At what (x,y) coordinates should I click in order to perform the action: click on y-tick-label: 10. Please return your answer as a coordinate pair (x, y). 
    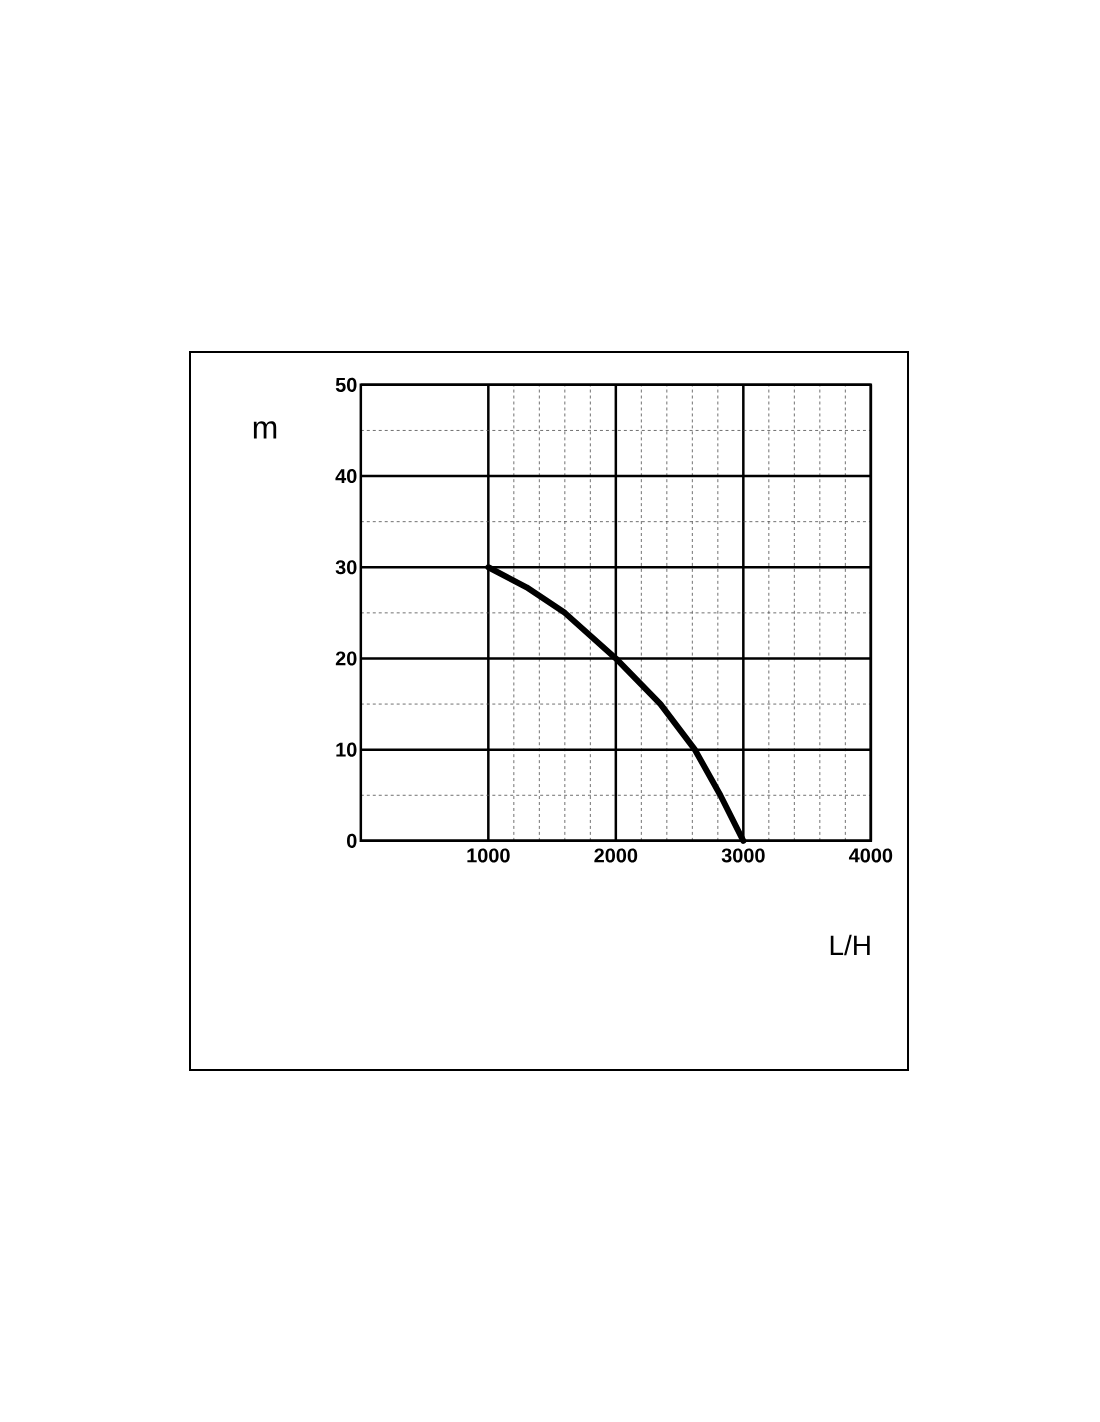
    Looking at the image, I should click on (346, 749).